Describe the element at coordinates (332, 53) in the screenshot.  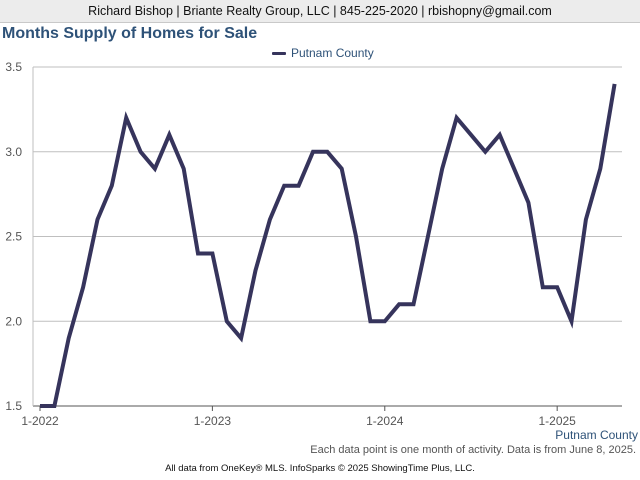
I see `legend-label: Putnam County` at that location.